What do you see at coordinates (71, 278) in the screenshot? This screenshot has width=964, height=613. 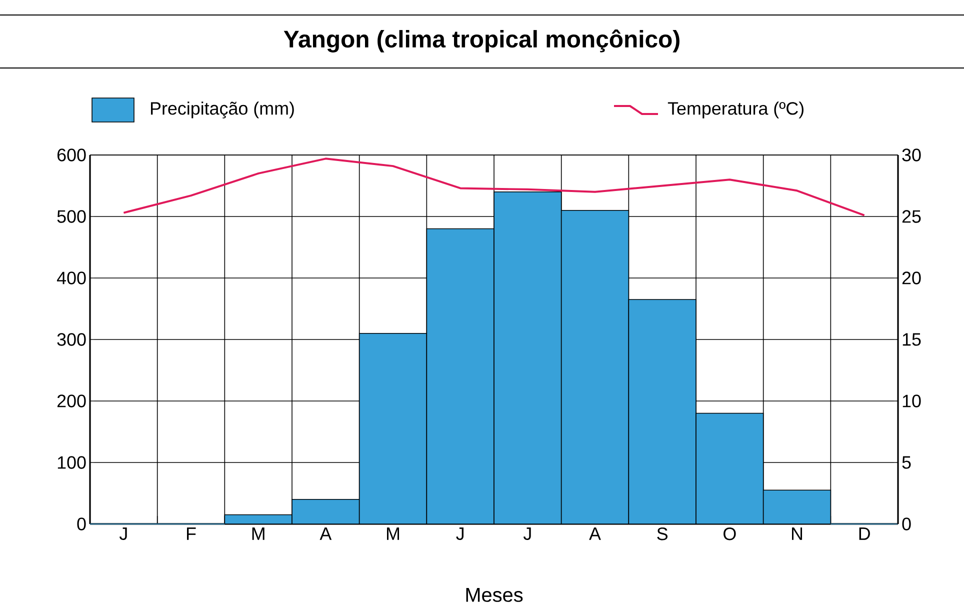 I see `y-tick-label: 400` at bounding box center [71, 278].